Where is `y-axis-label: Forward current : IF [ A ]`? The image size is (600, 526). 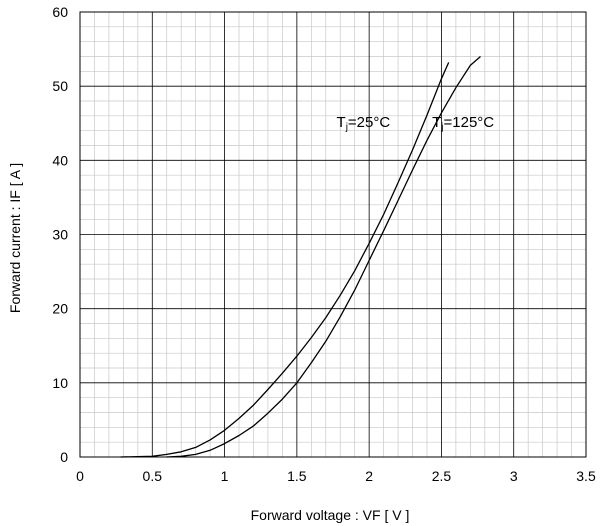
y-axis-label: Forward current : IF [ A ] is located at coordinates (15, 238).